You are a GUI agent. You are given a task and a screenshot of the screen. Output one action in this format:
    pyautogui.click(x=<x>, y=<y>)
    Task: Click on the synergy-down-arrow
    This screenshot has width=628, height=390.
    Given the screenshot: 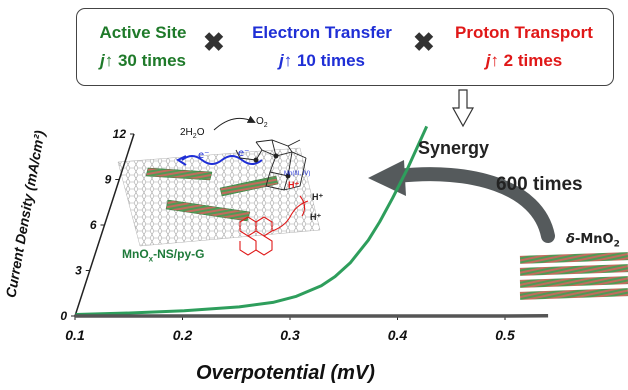 What is the action you would take?
    pyautogui.click(x=463, y=108)
    